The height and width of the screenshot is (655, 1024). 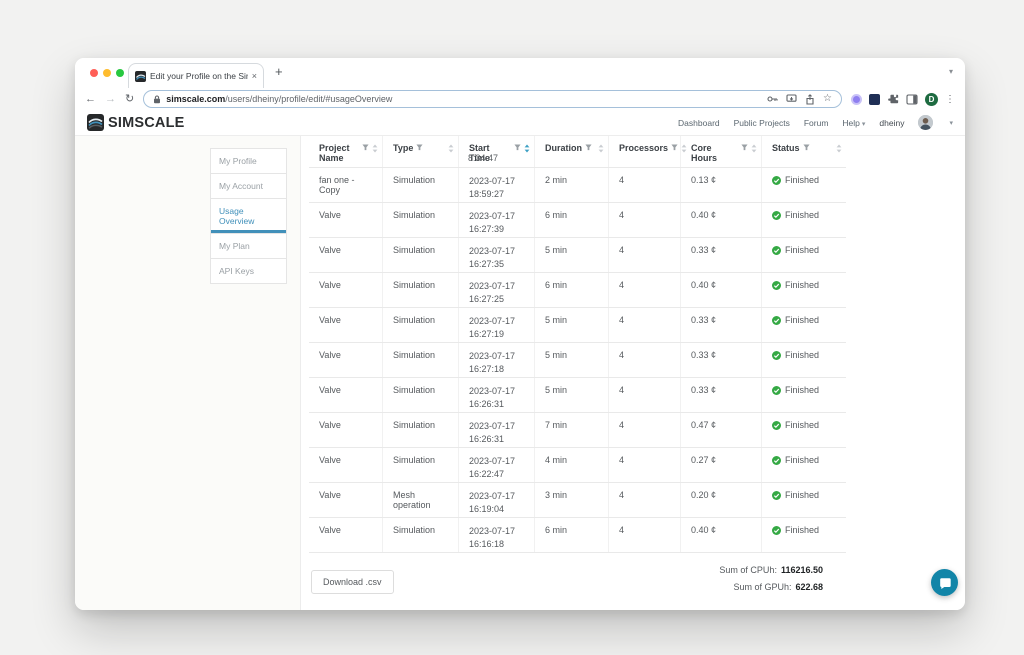 What do you see at coordinates (944, 582) in the screenshot?
I see `chat-launcher-button` at bounding box center [944, 582].